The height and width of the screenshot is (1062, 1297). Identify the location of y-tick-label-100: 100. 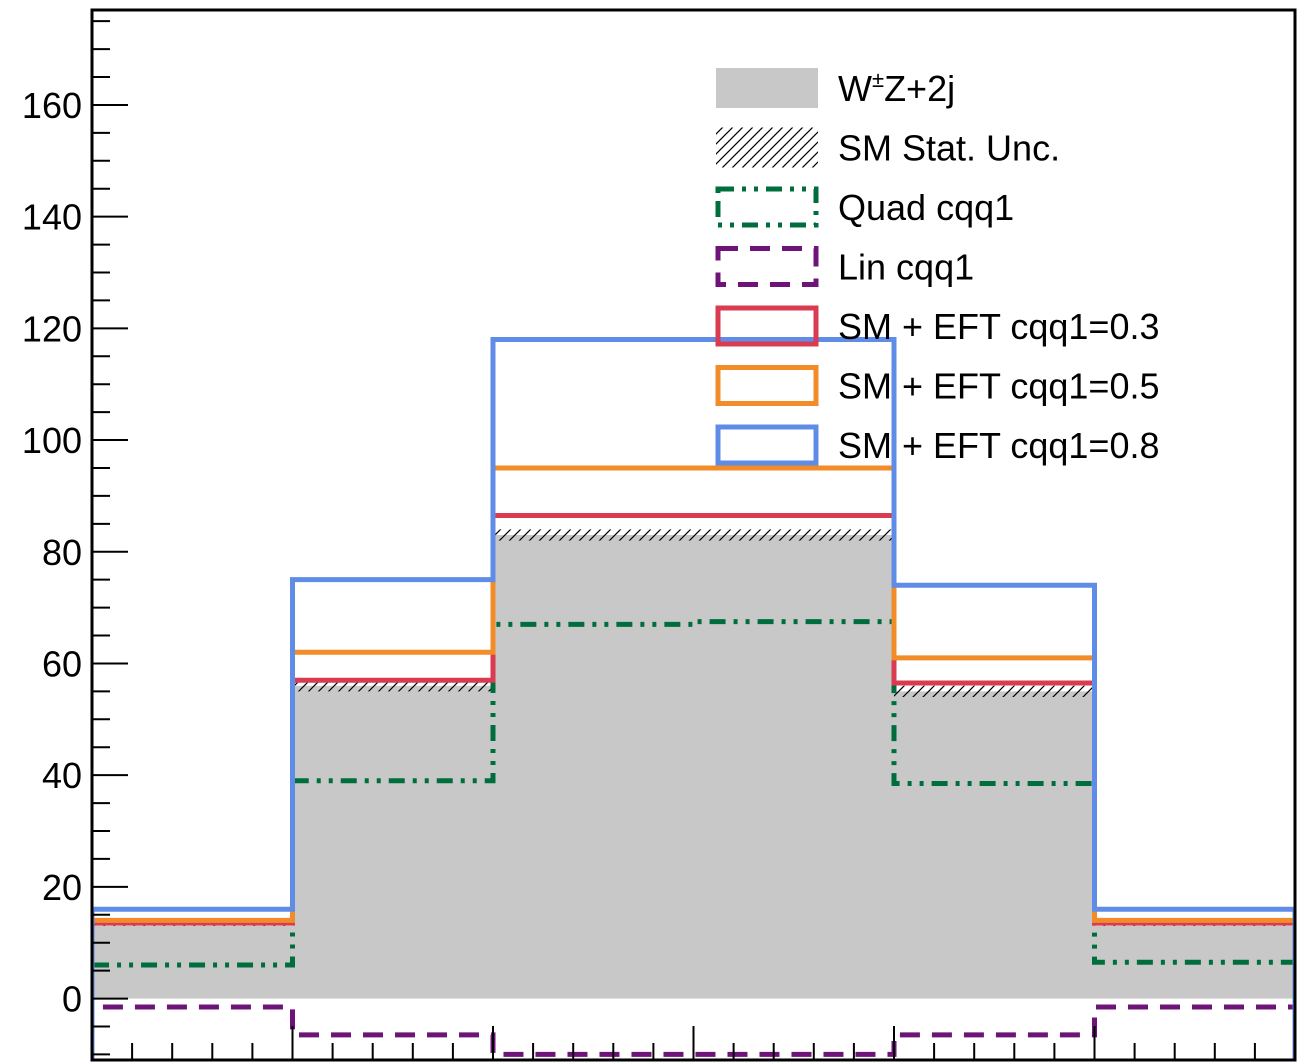
(52, 440).